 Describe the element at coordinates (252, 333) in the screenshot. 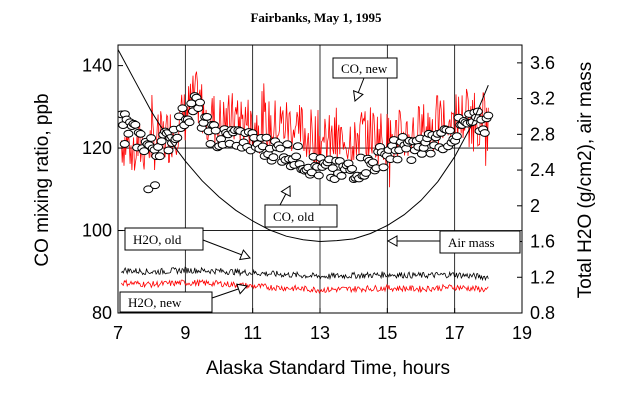

I see `x-tick-label: 11` at that location.